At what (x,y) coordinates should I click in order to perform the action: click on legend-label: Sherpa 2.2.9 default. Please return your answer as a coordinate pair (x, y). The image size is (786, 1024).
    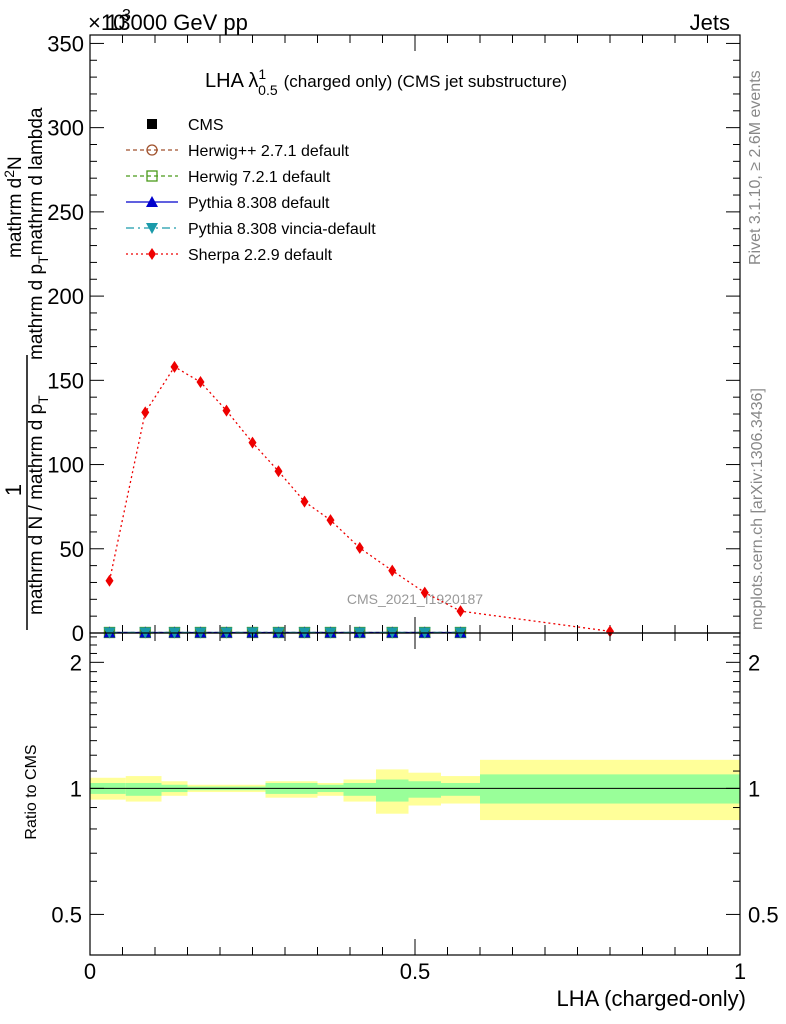
    Looking at the image, I should click on (260, 255).